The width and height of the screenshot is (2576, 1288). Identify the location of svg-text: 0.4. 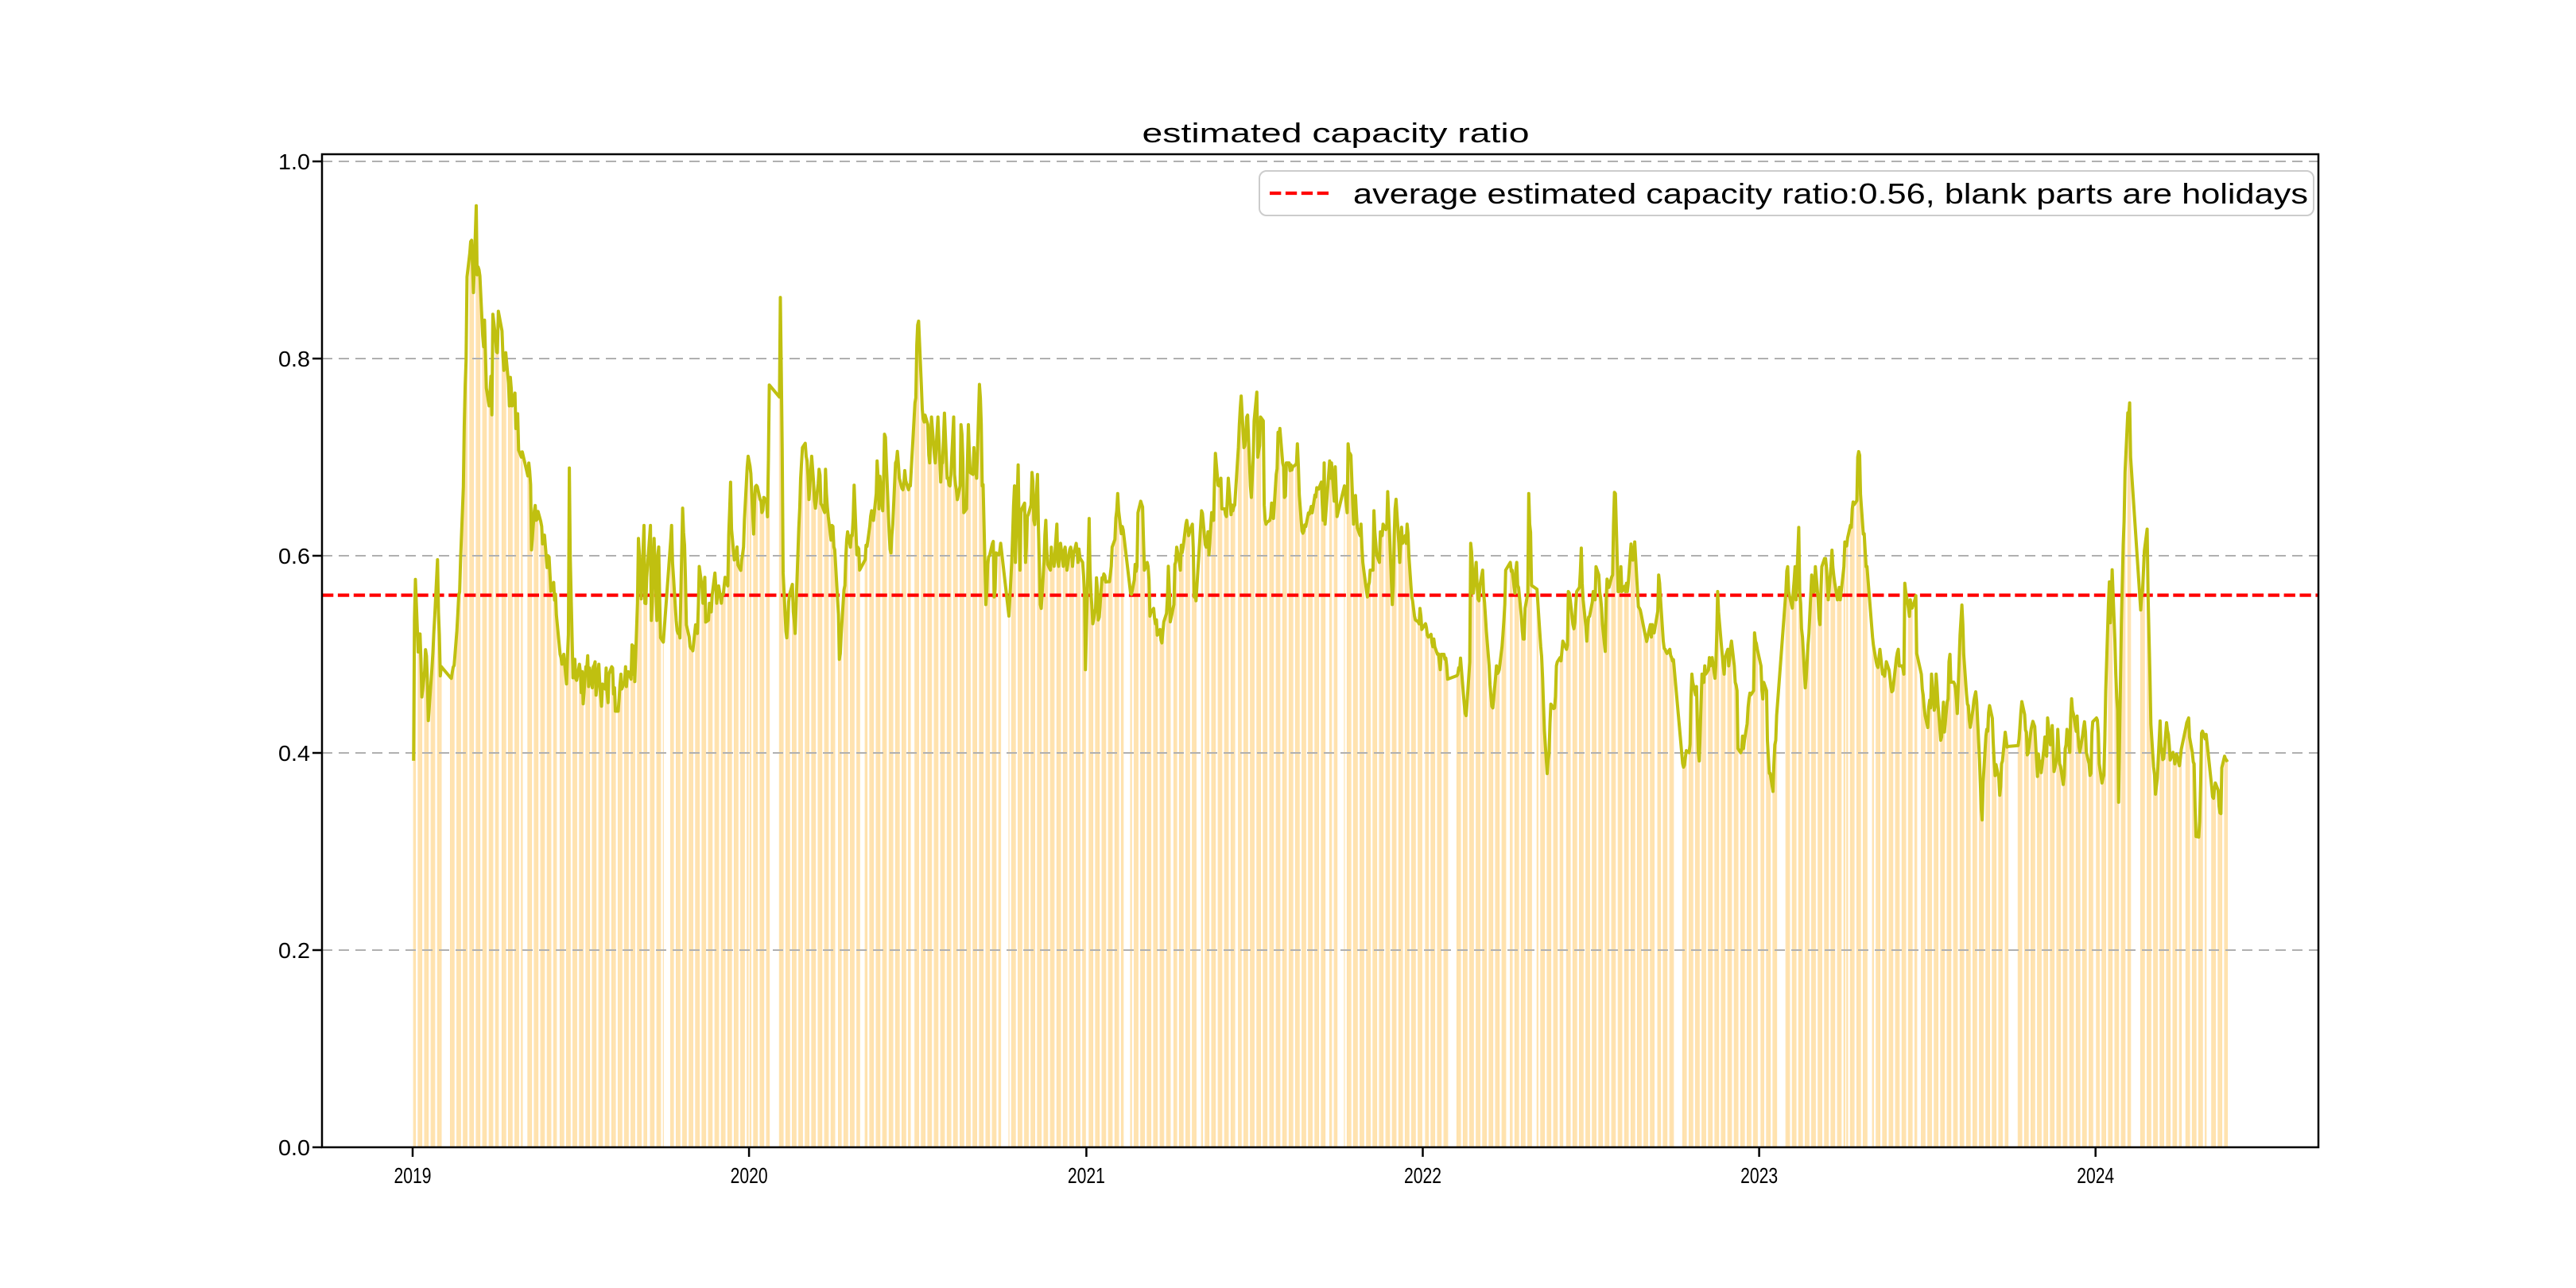
(294, 753).